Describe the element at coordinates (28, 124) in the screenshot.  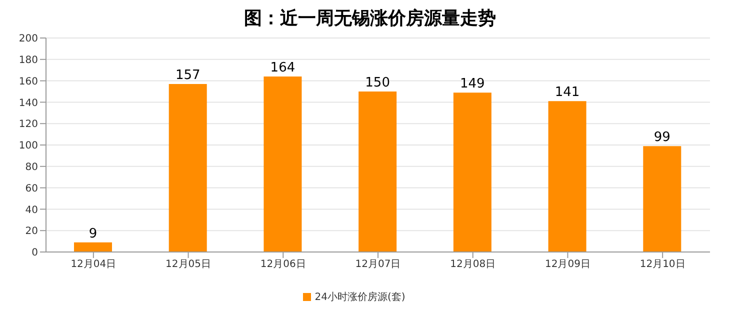
I see `y-tick-label: 120` at that location.